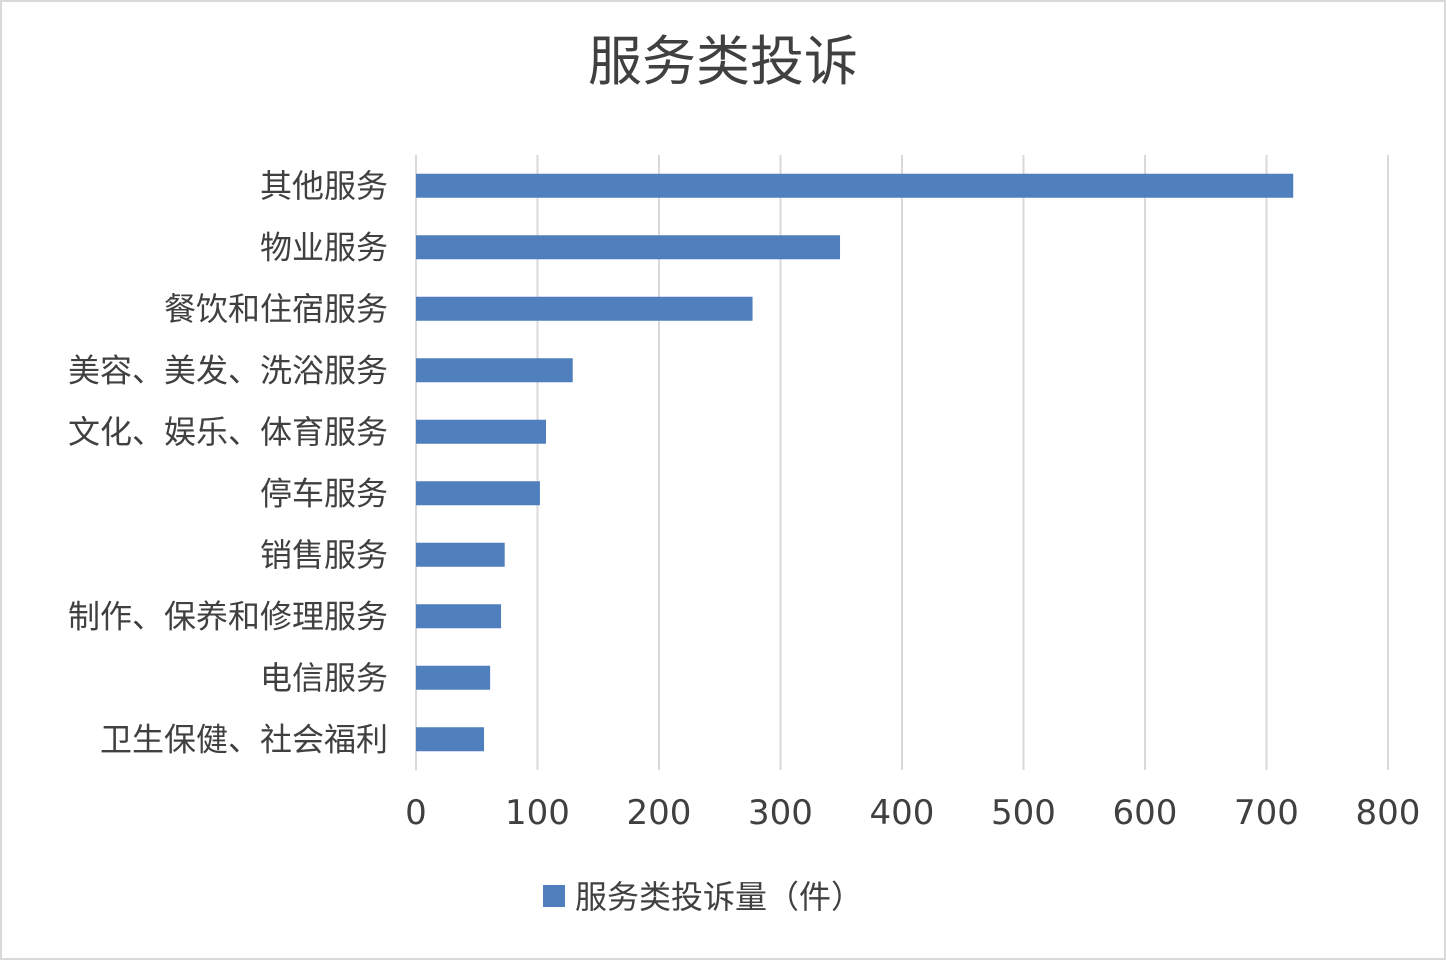 The width and height of the screenshot is (1446, 960). What do you see at coordinates (719, 897) in the screenshot?
I see `legend-label: 服务类投诉量（件）` at bounding box center [719, 897].